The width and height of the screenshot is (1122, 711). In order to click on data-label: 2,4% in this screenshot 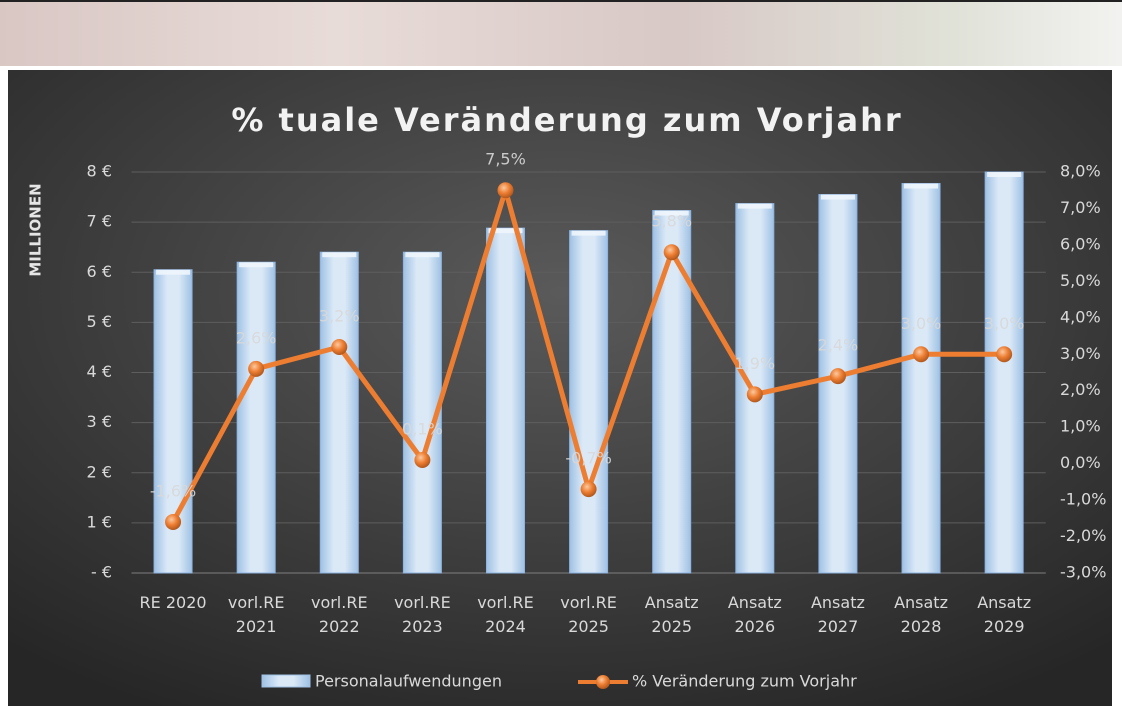, I will do `click(838, 345)`.